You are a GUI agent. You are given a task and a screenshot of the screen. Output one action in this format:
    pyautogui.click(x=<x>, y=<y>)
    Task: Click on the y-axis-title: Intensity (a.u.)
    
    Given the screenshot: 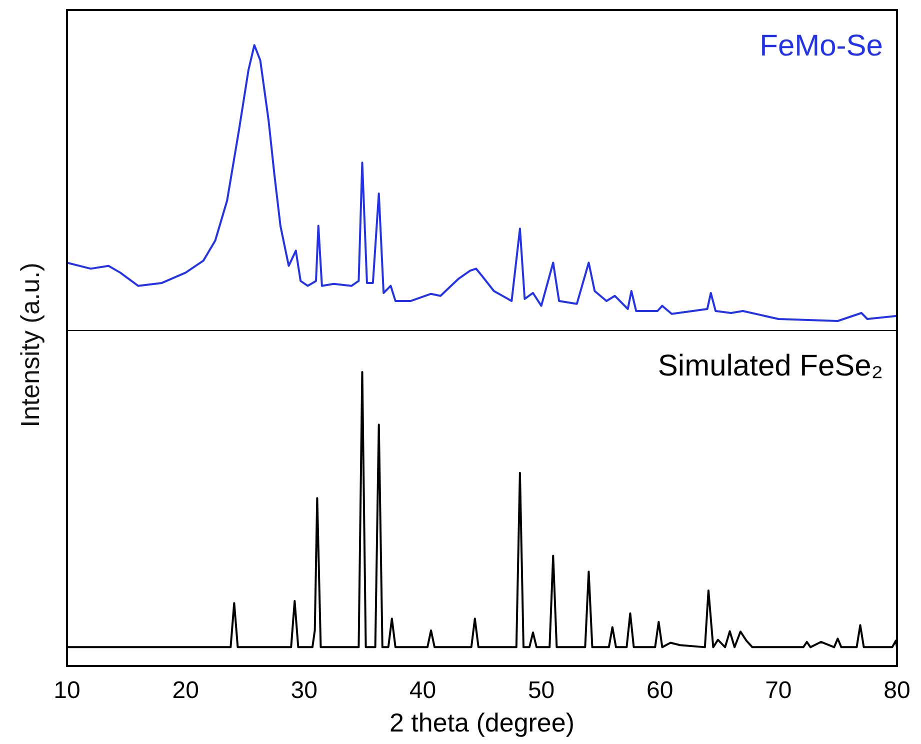 What is the action you would take?
    pyautogui.click(x=30, y=346)
    